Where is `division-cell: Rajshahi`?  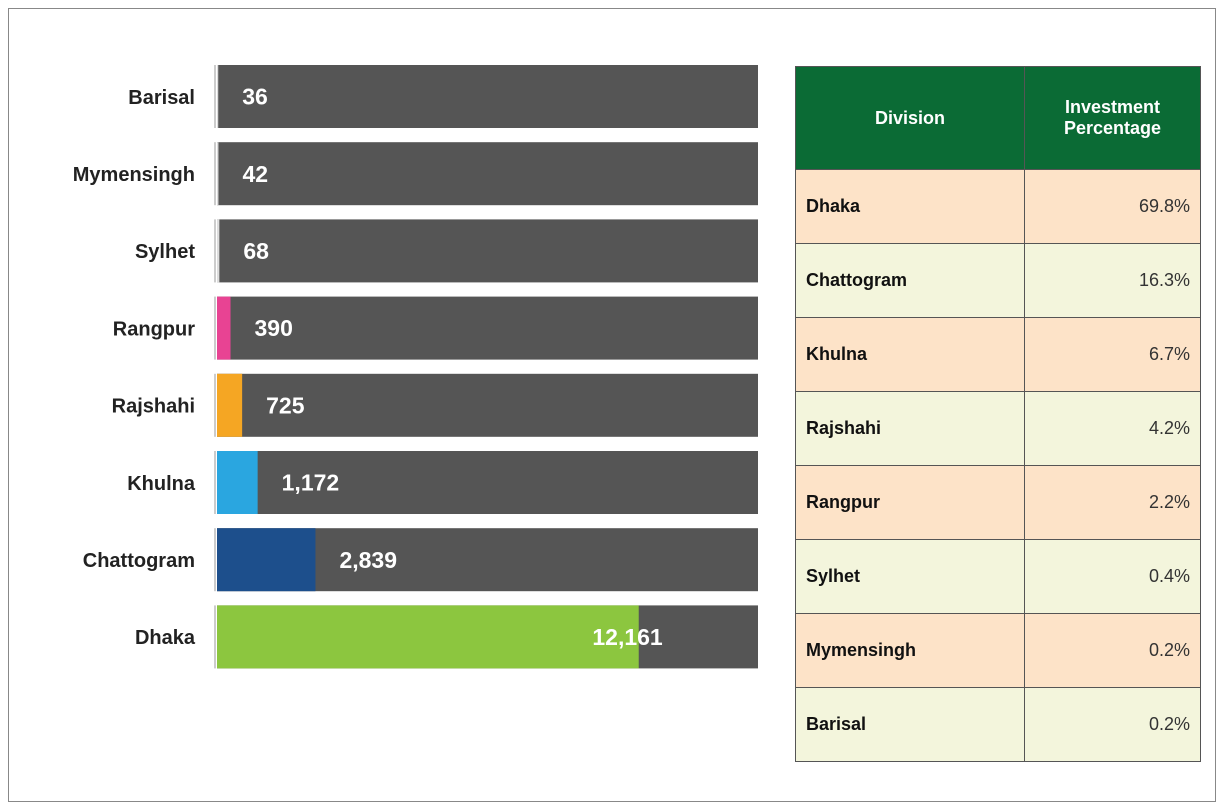 division-cell: Rajshahi is located at coordinates (910, 428).